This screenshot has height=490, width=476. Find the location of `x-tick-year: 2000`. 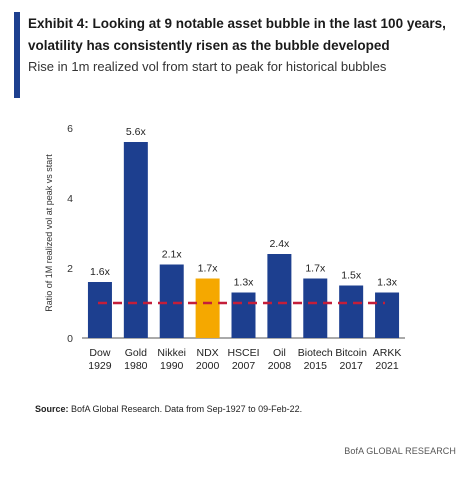

x-tick-year: 2000 is located at coordinates (208, 366).